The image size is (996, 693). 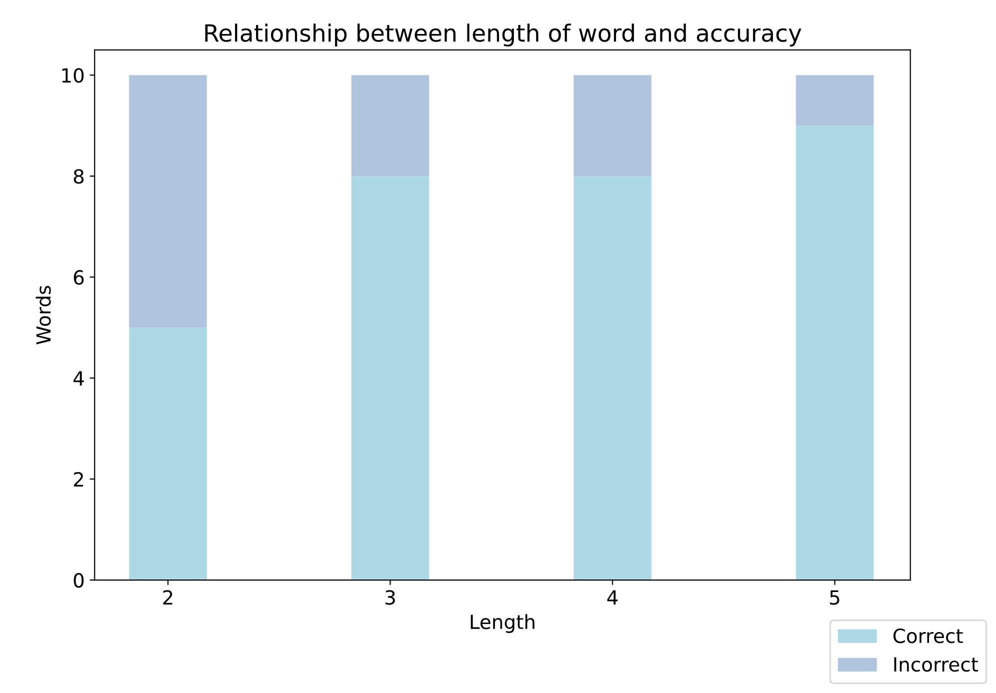 I want to click on chart-title: Relationship between length of word and accuracy, so click(x=503, y=35).